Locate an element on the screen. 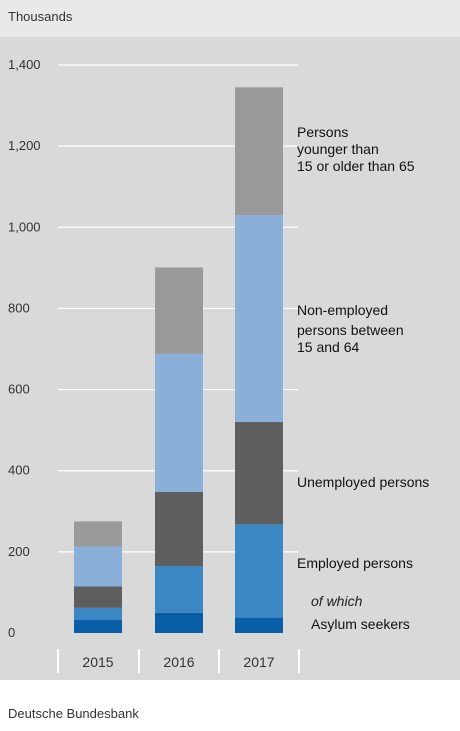  x-tick-label: 2016 is located at coordinates (178, 662).